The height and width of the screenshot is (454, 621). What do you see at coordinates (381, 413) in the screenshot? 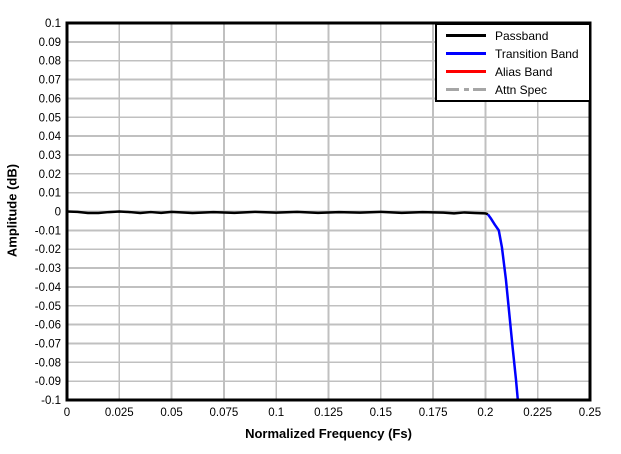
I see `x-tick-label: 0.15` at bounding box center [381, 413].